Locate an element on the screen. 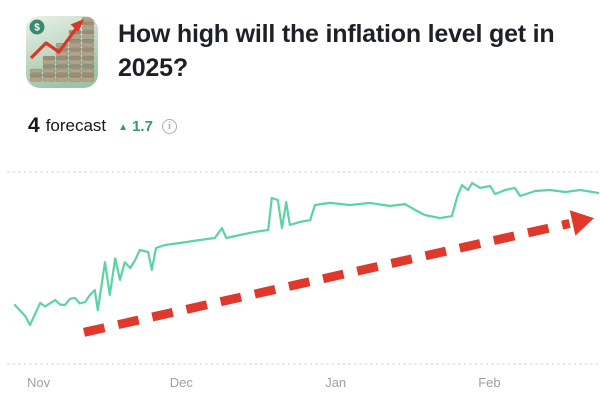 This screenshot has width=600, height=400. dollar-badge-icon is located at coordinates (37, 27).